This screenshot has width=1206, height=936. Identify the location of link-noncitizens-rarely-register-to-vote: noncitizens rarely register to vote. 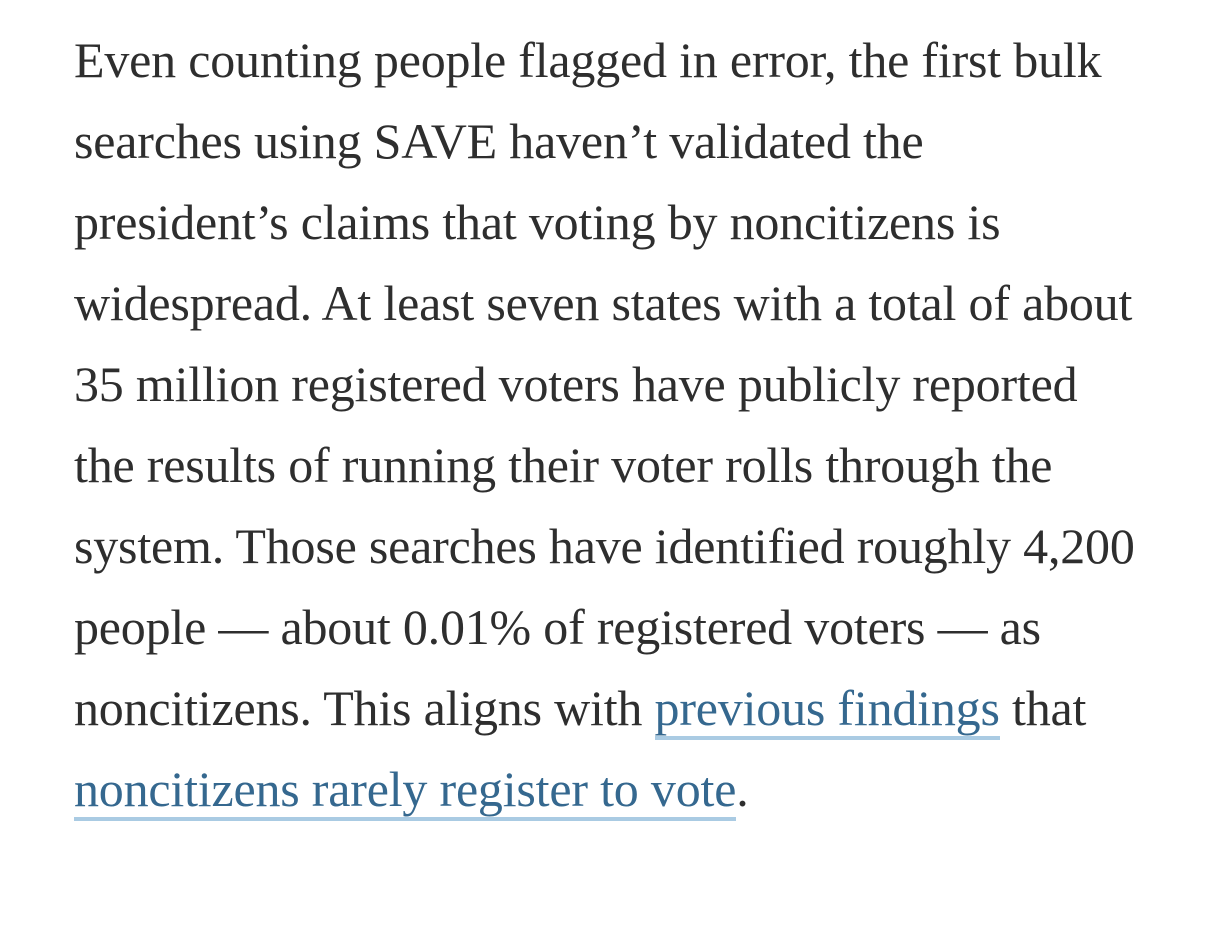
(405, 791).